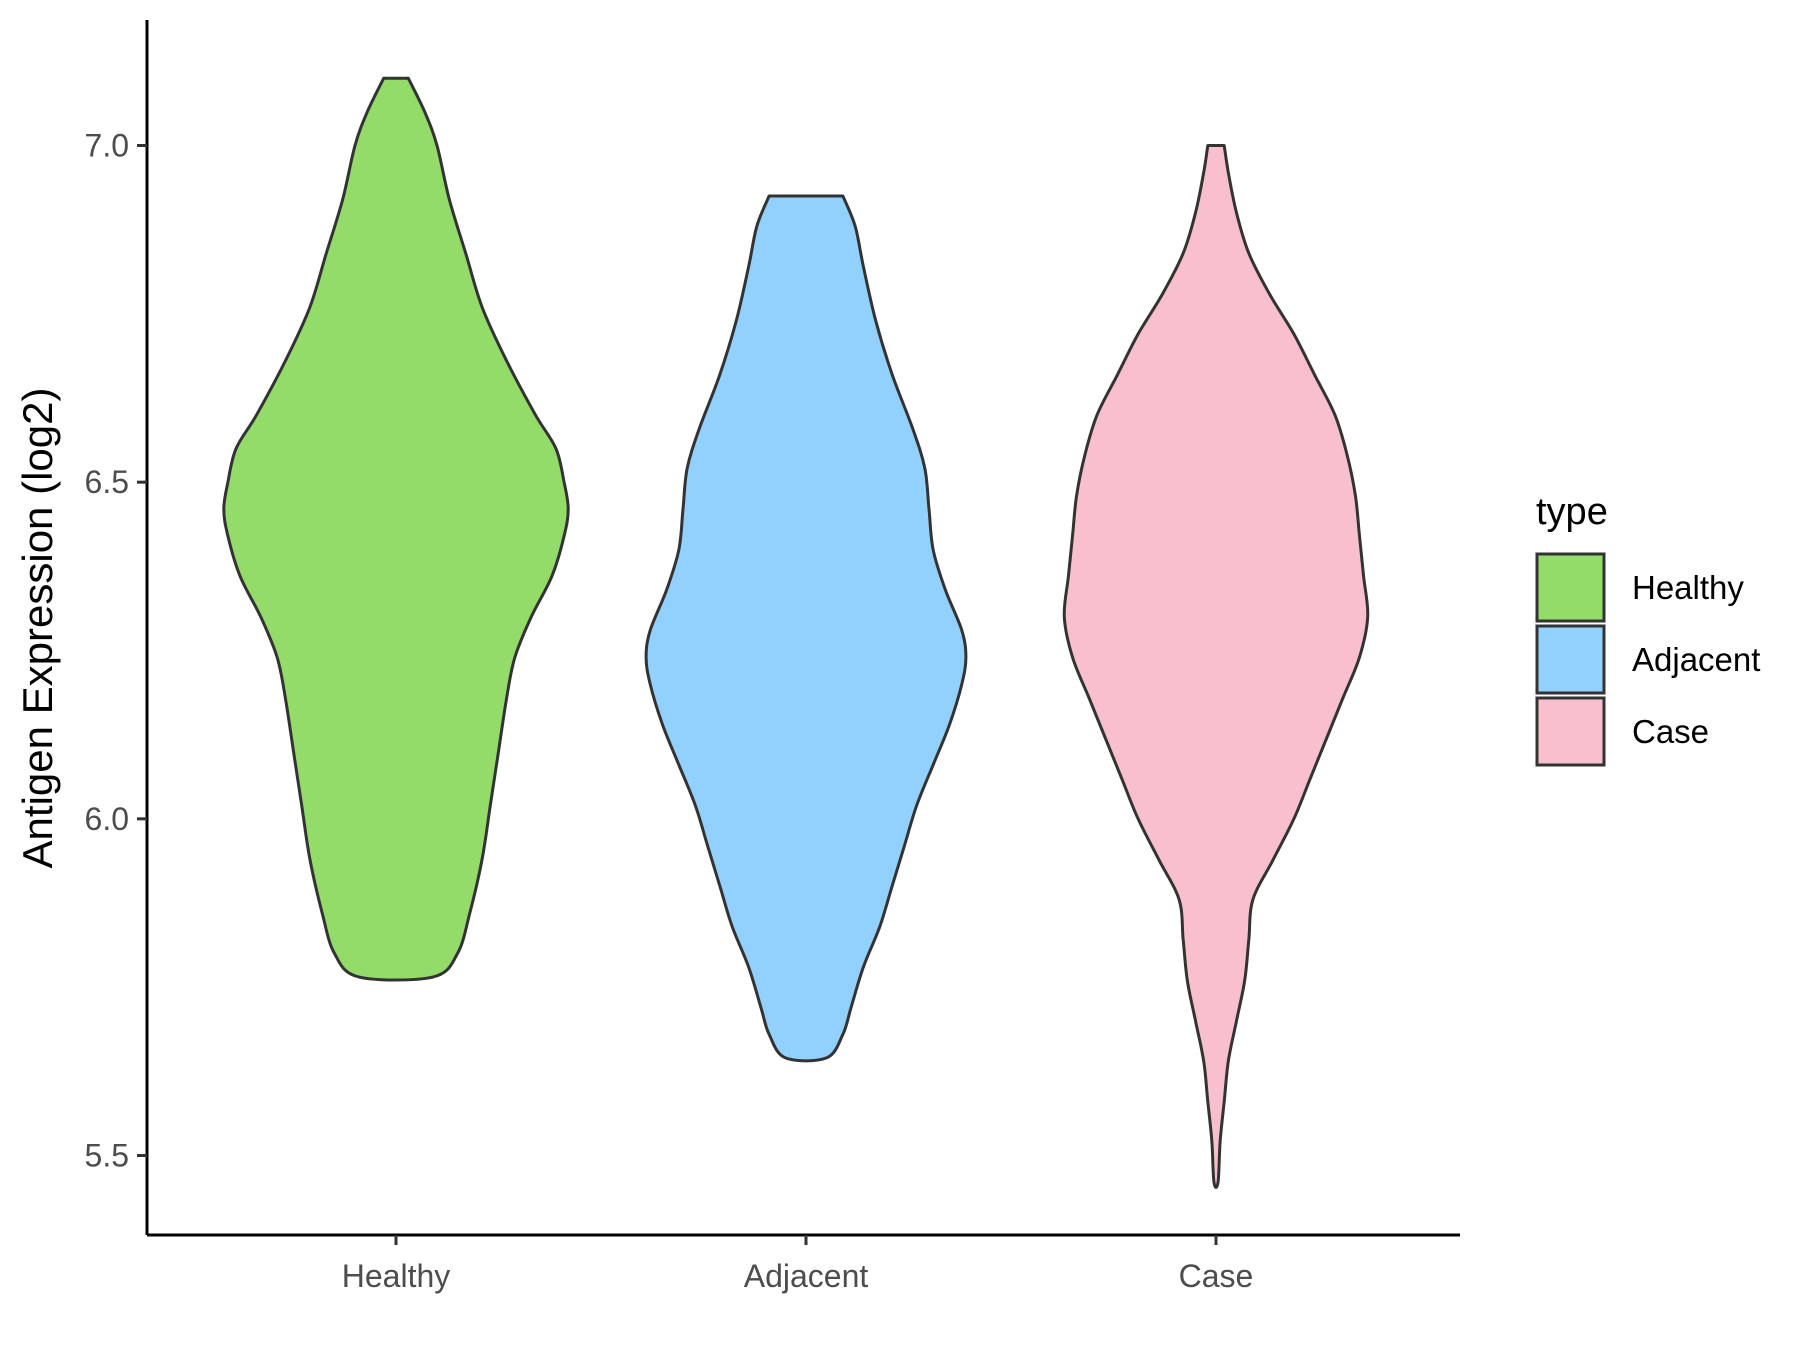 The height and width of the screenshot is (1350, 1800). I want to click on legend-swatch-adjacent, so click(1570, 659).